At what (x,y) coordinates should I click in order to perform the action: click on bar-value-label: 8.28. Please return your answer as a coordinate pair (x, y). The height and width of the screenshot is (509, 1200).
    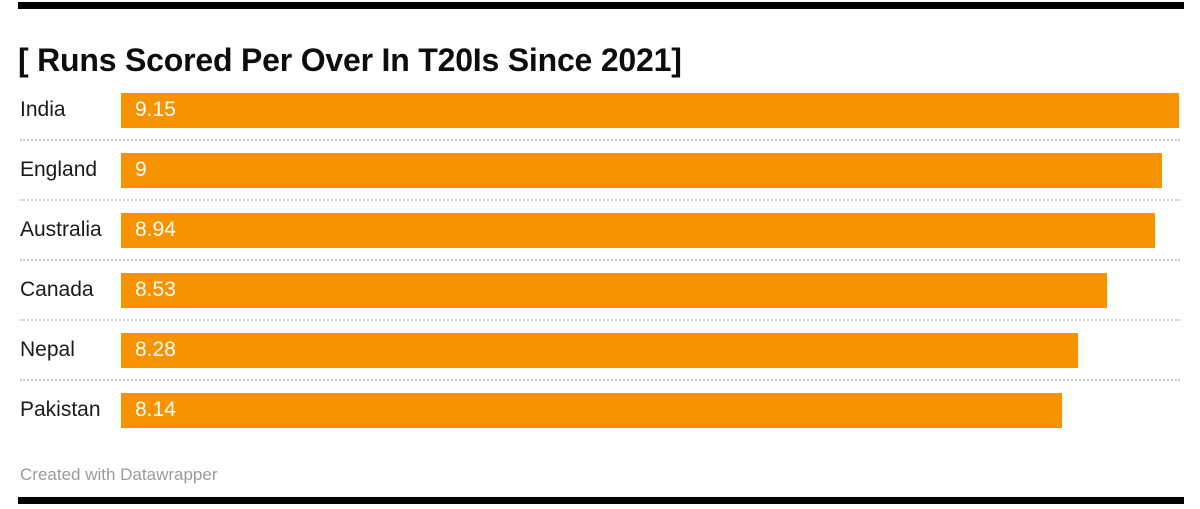
    Looking at the image, I should click on (155, 349).